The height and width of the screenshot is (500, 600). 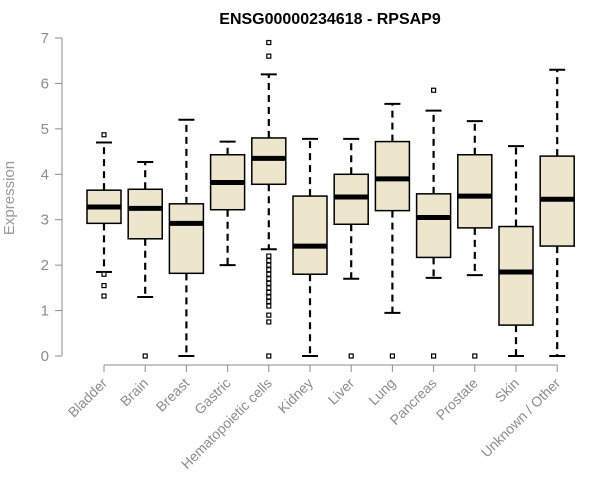 What do you see at coordinates (457, 399) in the screenshot?
I see `x-tick-label: Prostate` at bounding box center [457, 399].